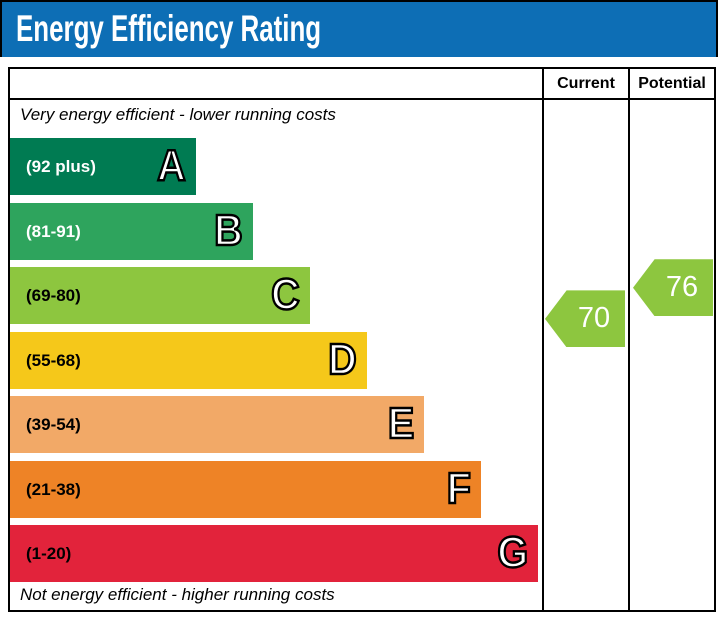  I want to click on potential-value: 76, so click(682, 287).